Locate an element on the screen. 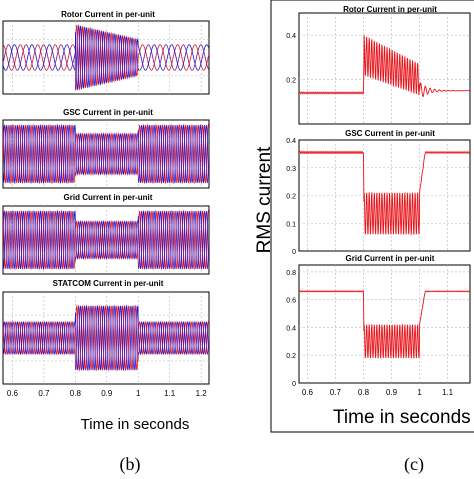  x-tick-label: 1.2 is located at coordinates (202, 393).